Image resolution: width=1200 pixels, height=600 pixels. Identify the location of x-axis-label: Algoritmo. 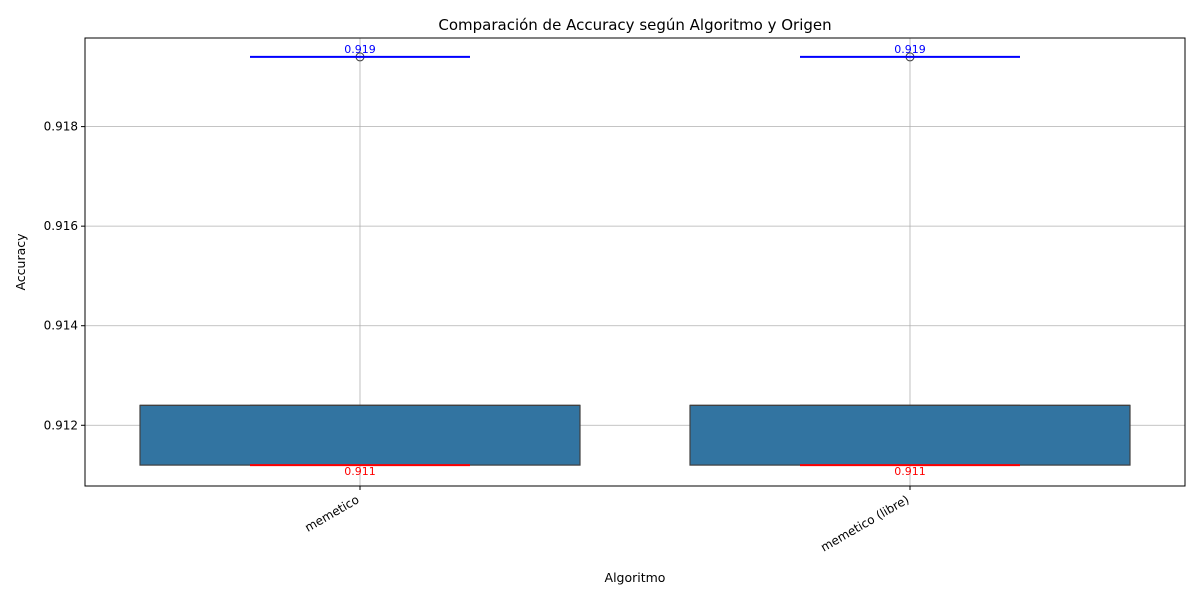
(635, 577).